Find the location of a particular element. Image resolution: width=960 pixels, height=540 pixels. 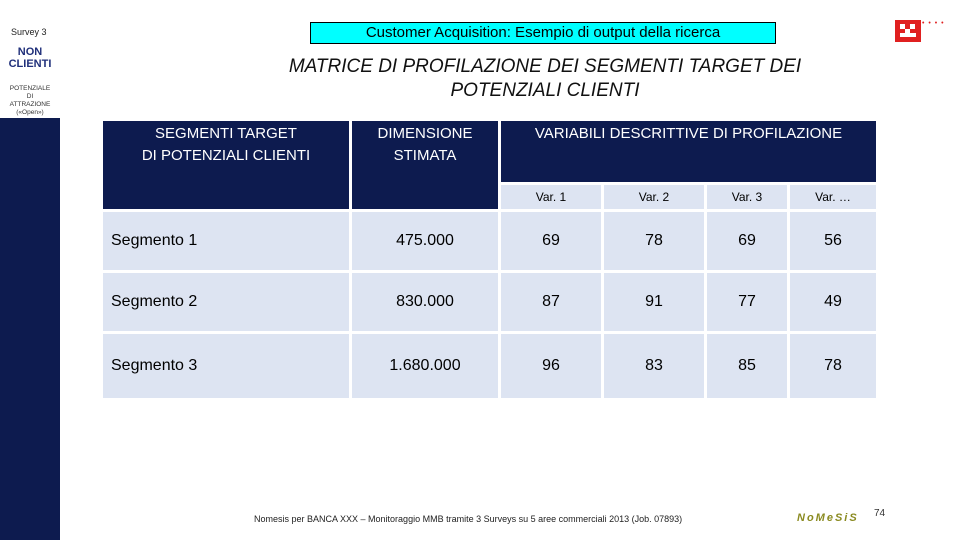

header-dimensione: DIMENSIONE STIMATA is located at coordinates (425, 165).